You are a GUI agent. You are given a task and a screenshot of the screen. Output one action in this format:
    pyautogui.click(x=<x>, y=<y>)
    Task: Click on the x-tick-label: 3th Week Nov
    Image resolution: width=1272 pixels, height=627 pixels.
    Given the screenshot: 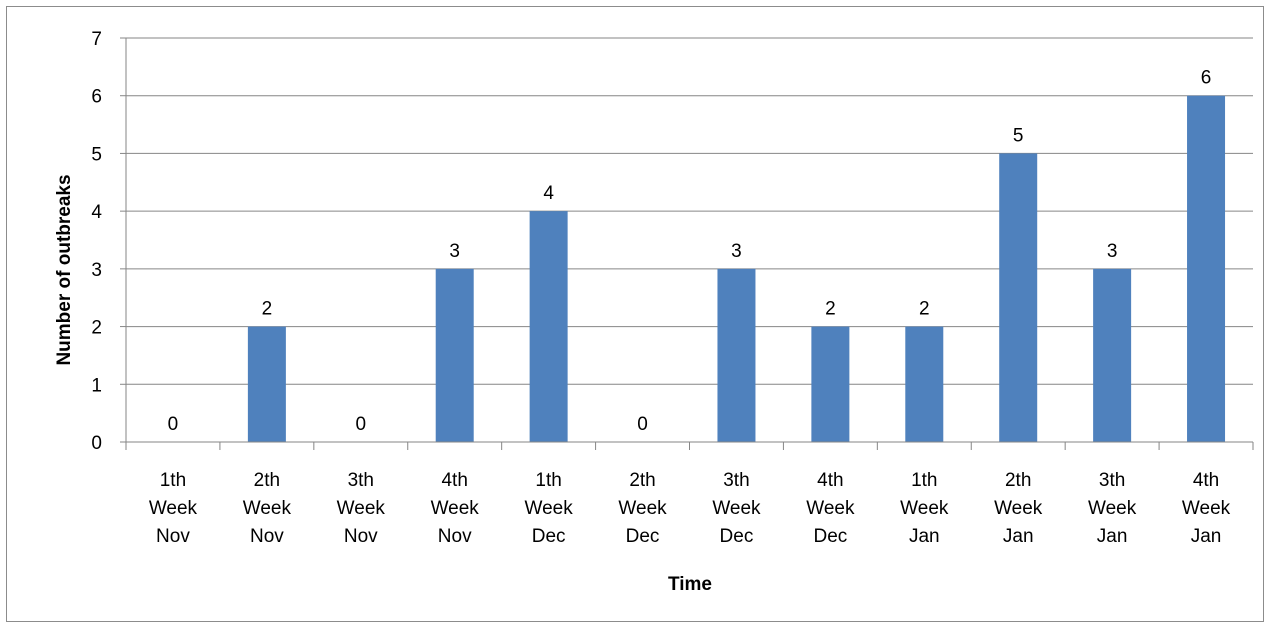 What is the action you would take?
    pyautogui.click(x=361, y=508)
    